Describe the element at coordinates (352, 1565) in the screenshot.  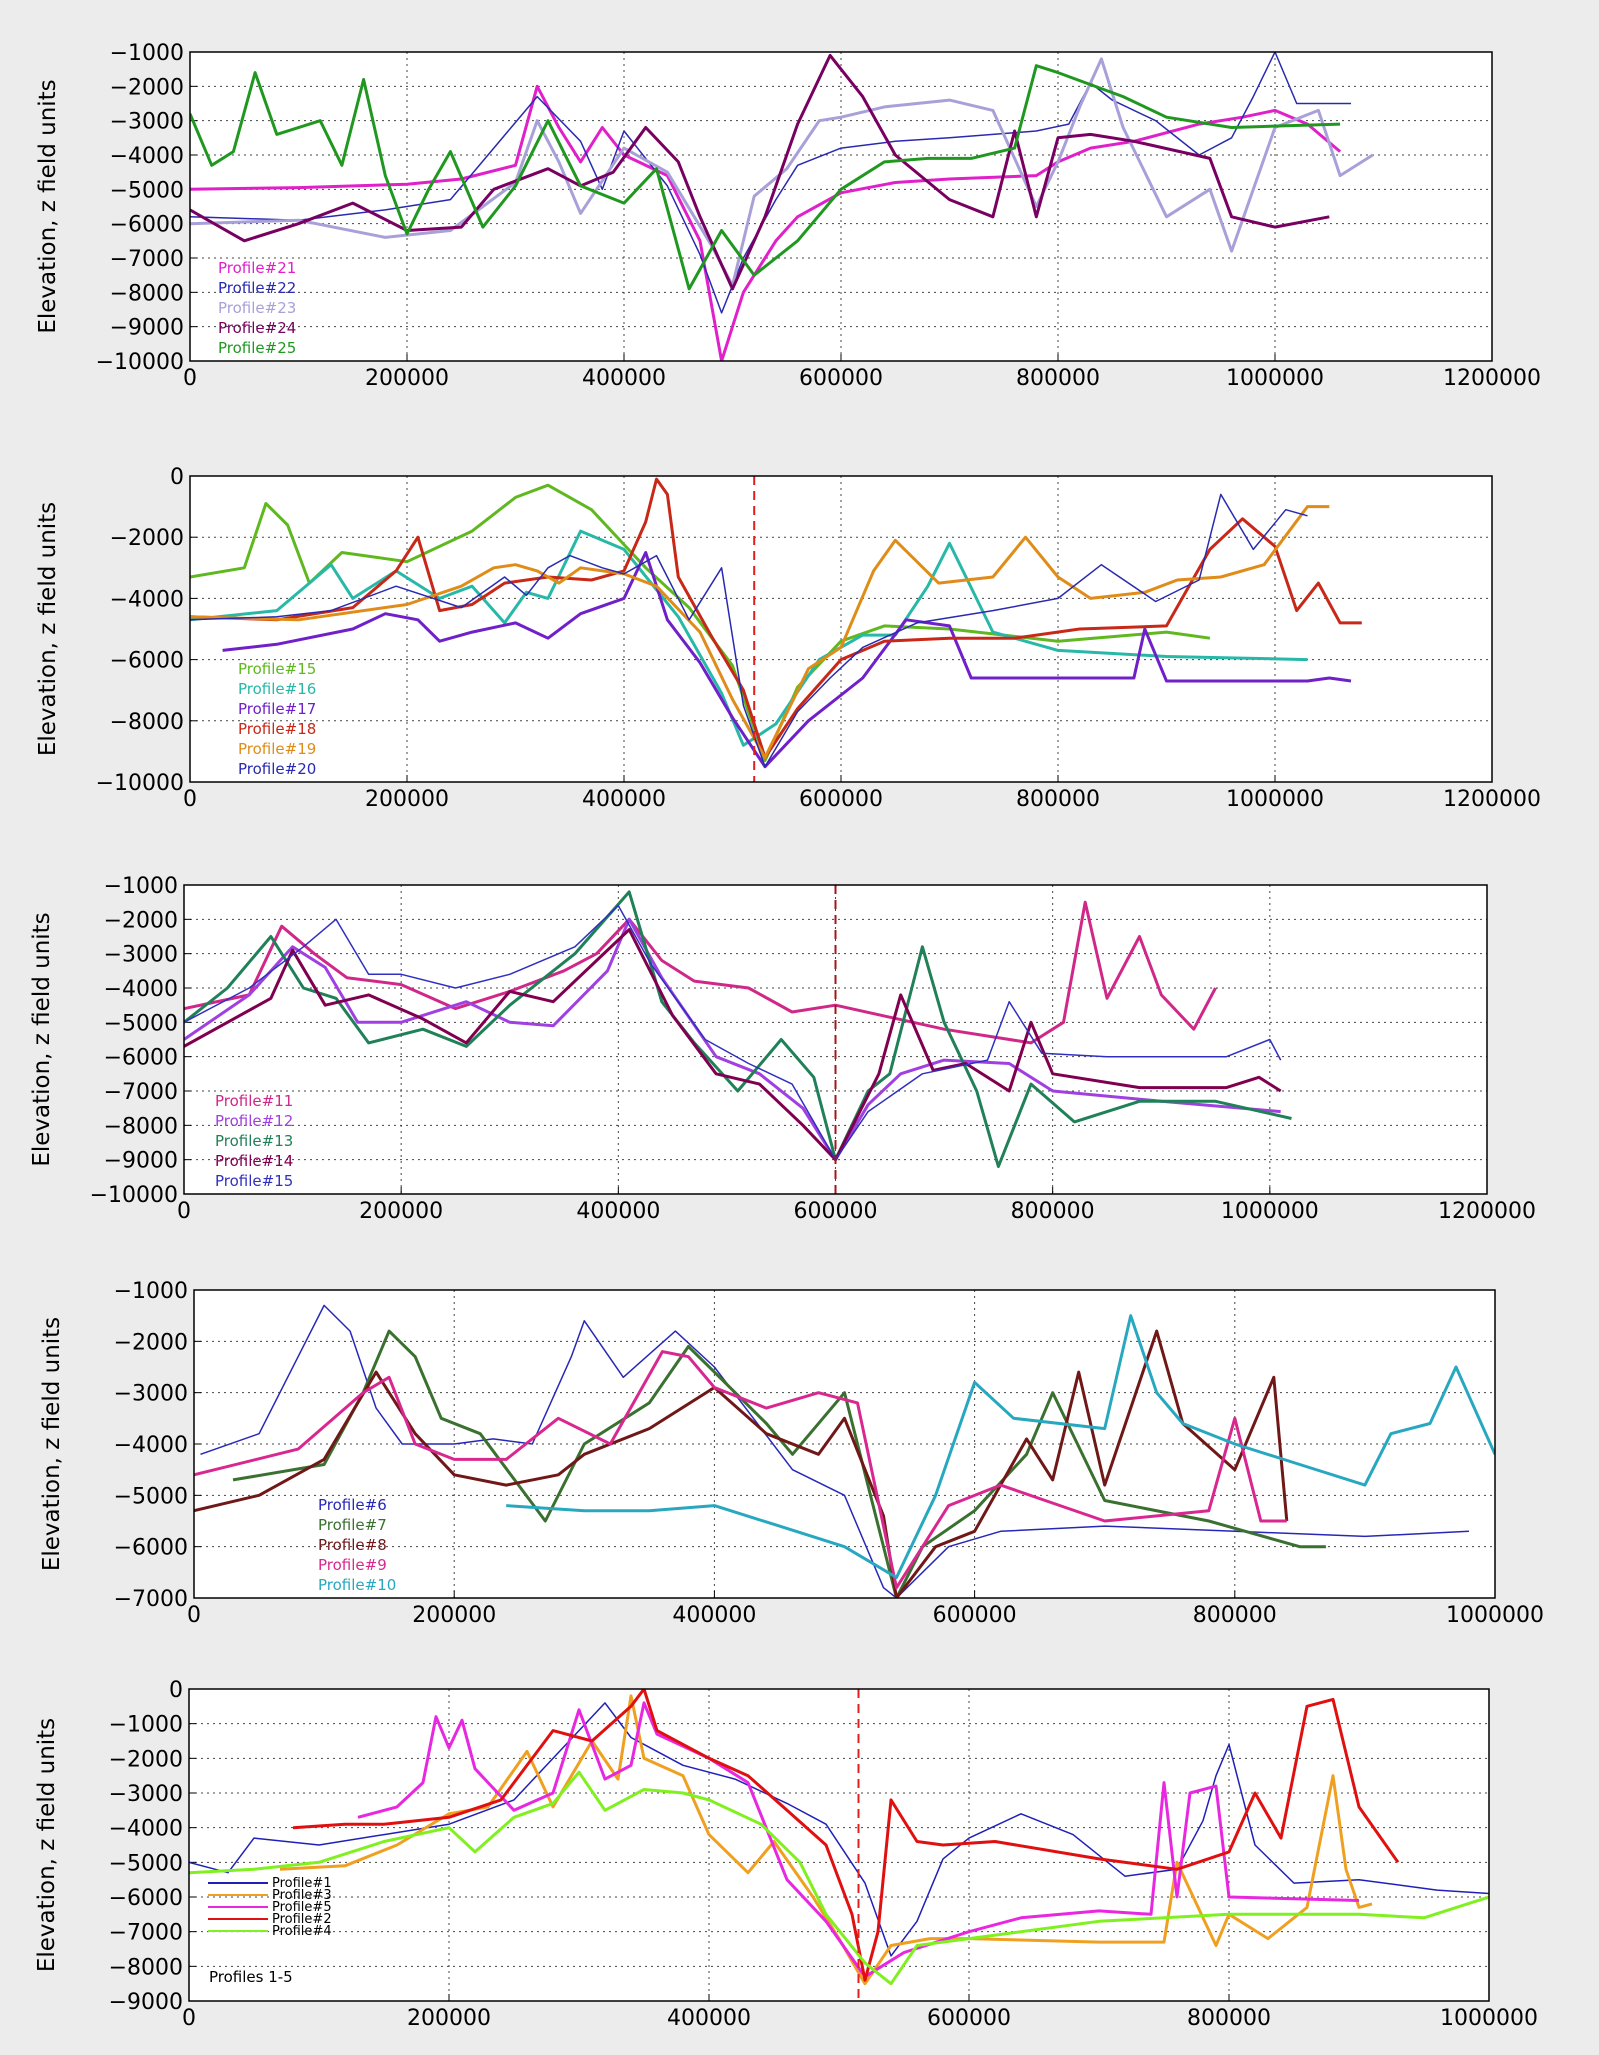
I see `legend-entry: Profile#9` at that location.